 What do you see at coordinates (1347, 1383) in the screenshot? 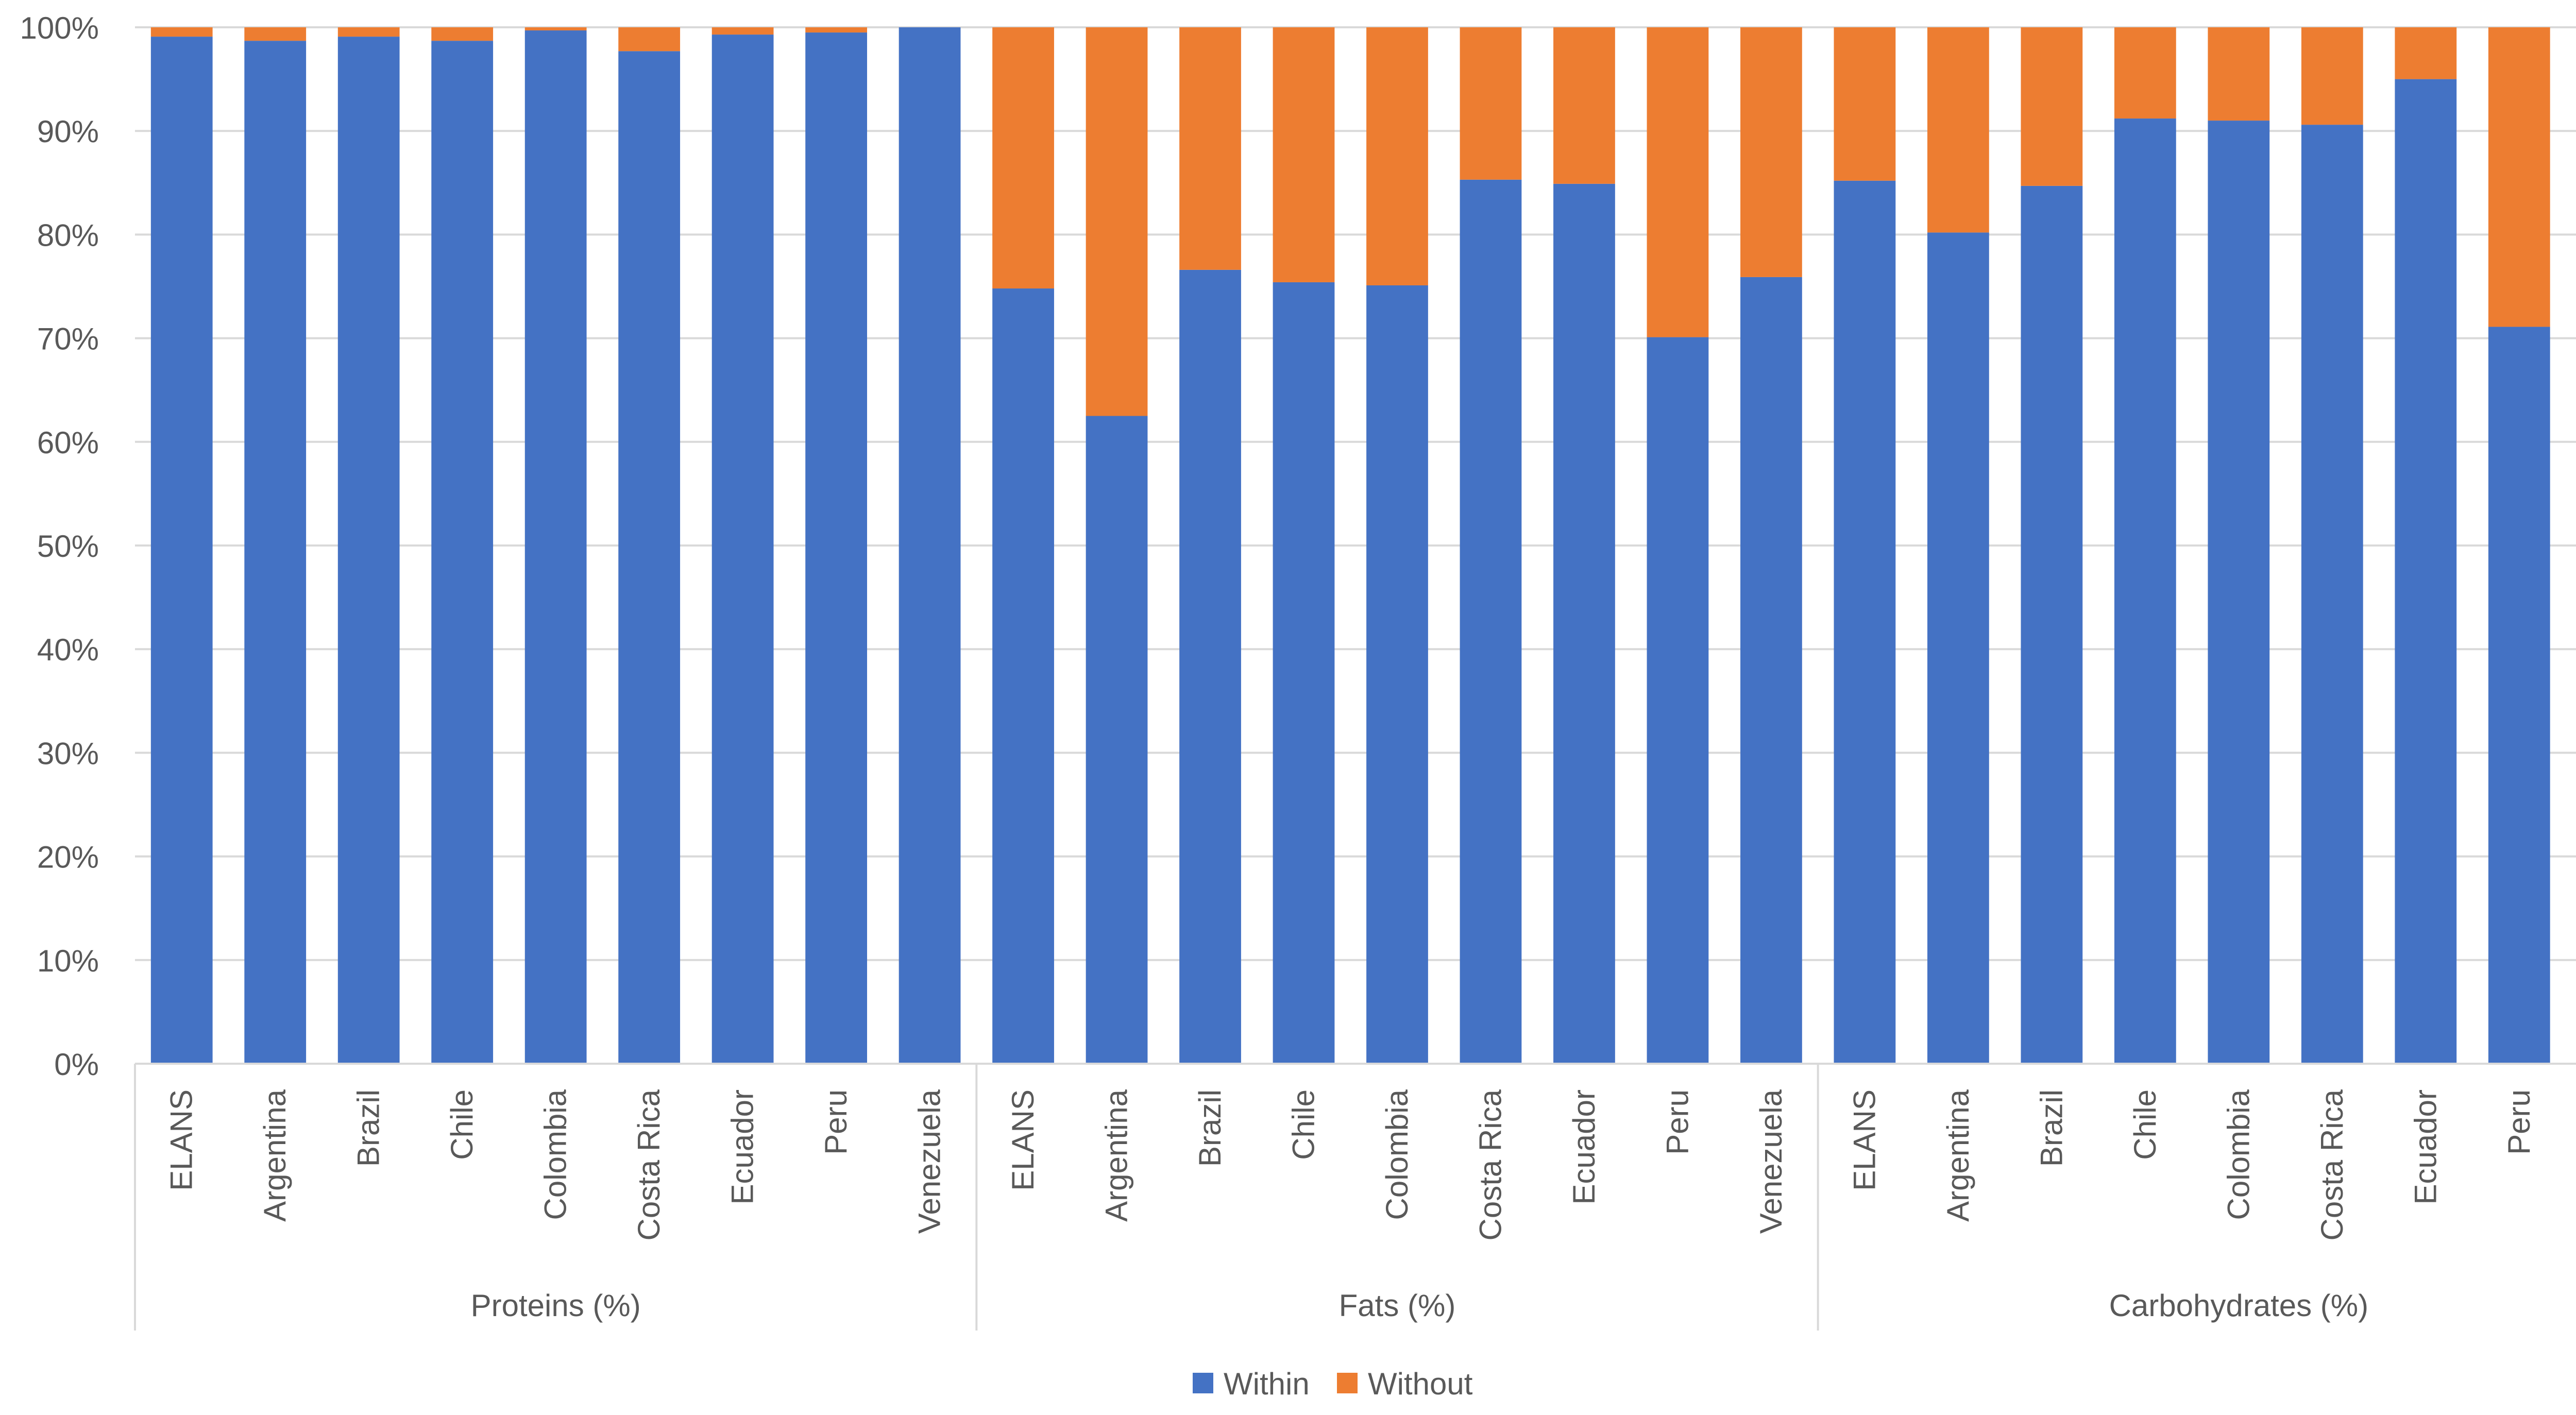
I see `legend-swatch-without` at bounding box center [1347, 1383].